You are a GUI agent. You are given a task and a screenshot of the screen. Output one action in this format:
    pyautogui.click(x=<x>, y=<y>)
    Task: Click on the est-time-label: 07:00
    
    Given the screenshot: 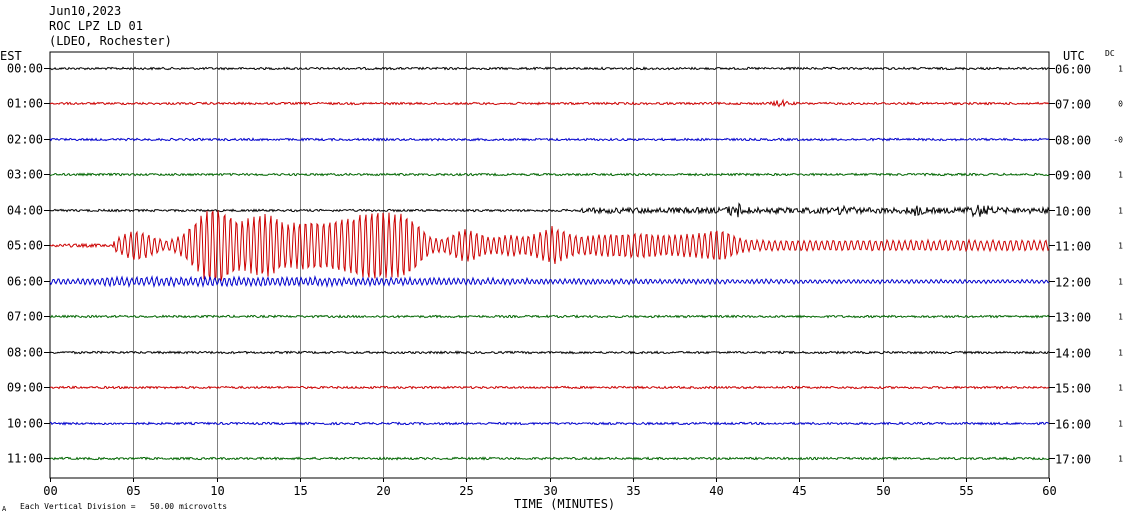 What is the action you would take?
    pyautogui.click(x=25, y=317)
    